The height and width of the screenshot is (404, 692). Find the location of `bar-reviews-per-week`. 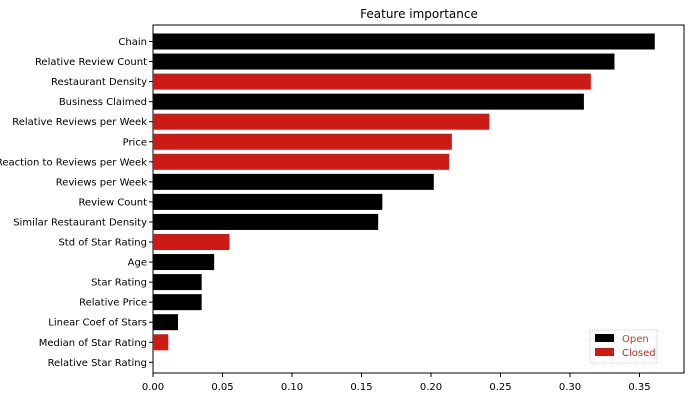

bar-reviews-per-week is located at coordinates (293, 181).